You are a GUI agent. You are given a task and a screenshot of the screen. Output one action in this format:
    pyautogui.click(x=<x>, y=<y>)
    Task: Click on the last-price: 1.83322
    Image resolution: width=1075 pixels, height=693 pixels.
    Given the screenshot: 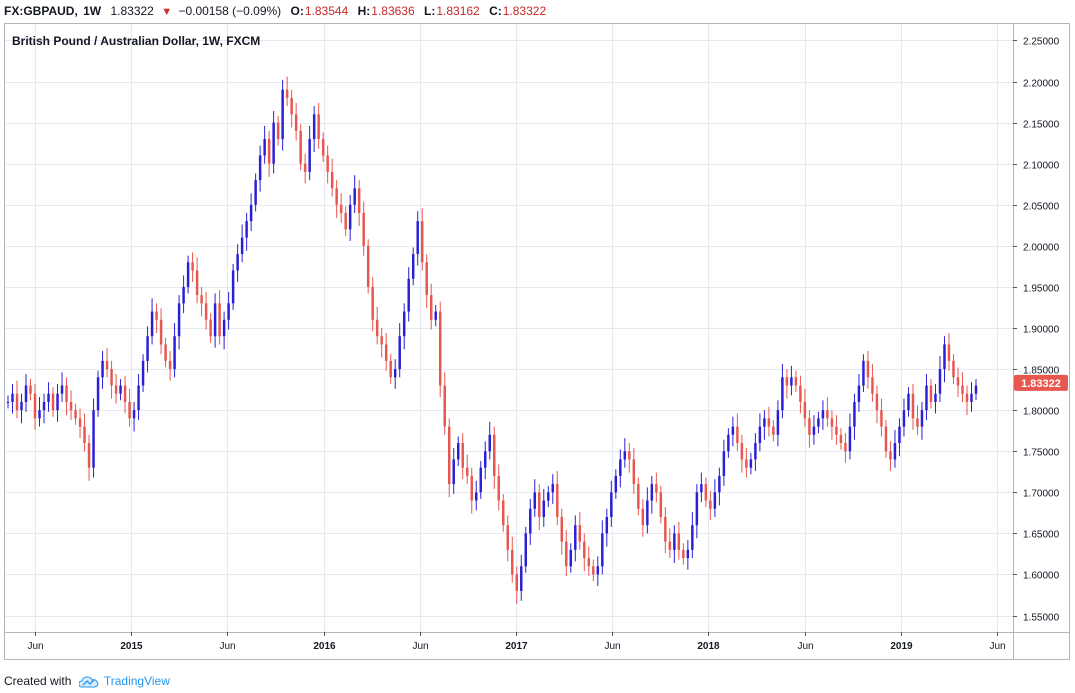 What is the action you would take?
    pyautogui.click(x=132, y=11)
    